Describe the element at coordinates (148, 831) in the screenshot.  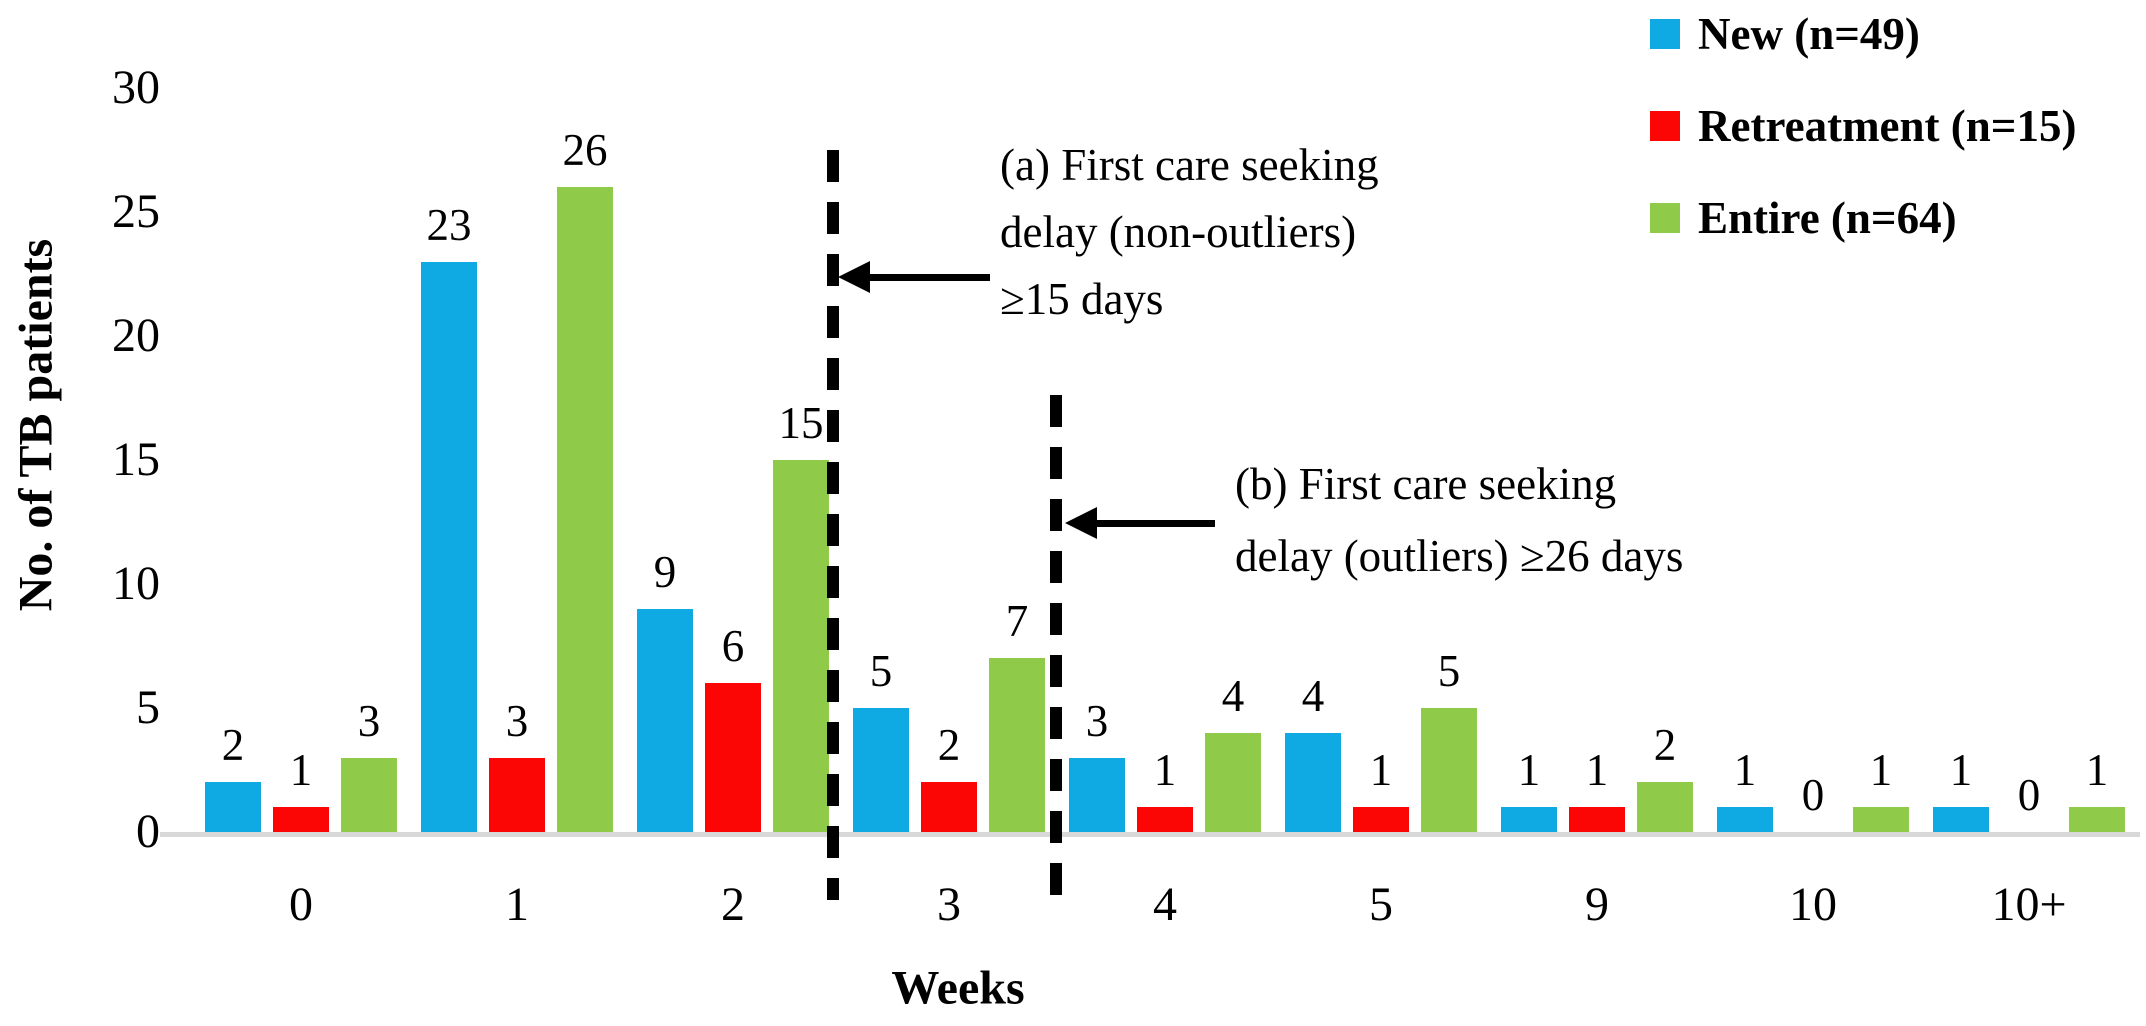
I see `y-tick-label: 0` at that location.